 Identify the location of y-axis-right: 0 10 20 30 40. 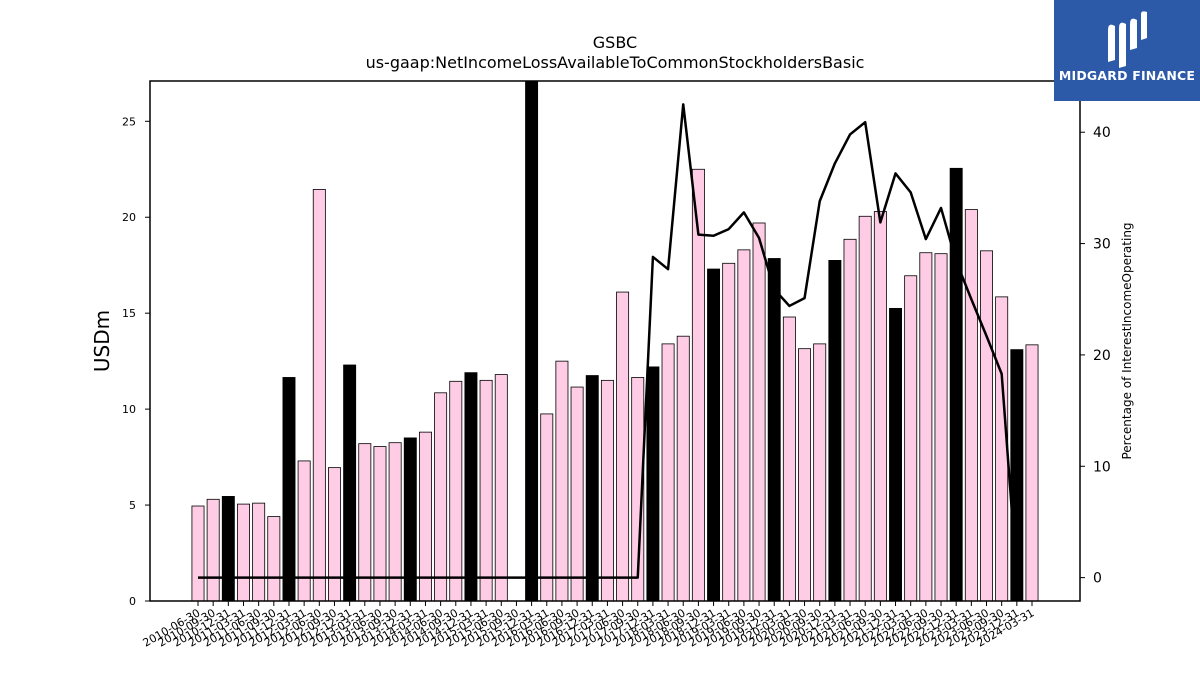
(1095, 356).